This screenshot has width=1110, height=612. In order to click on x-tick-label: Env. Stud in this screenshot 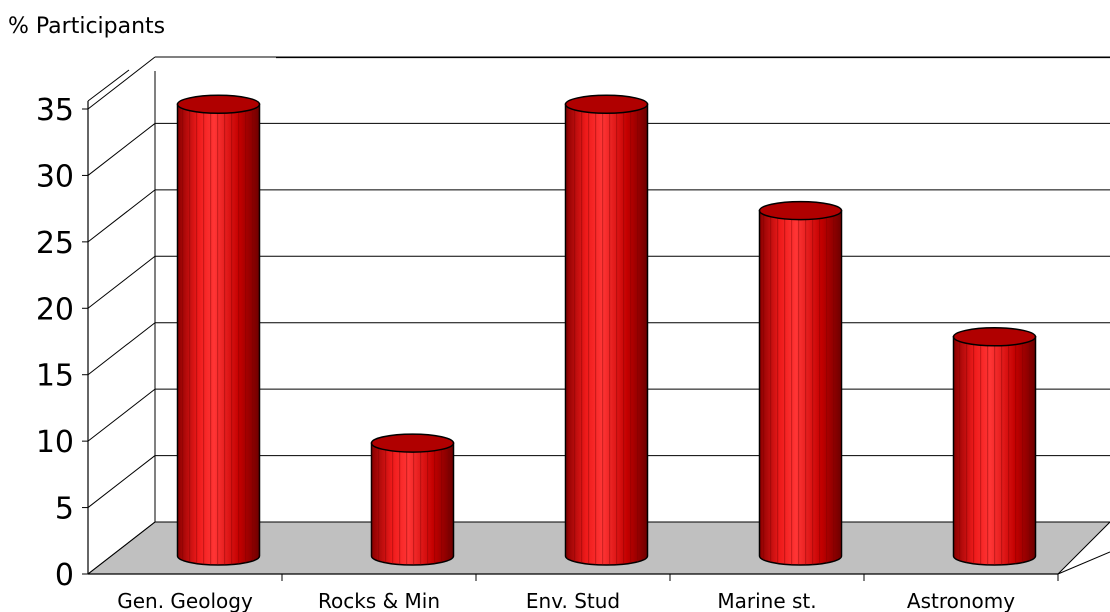, I will do `click(573, 600)`.